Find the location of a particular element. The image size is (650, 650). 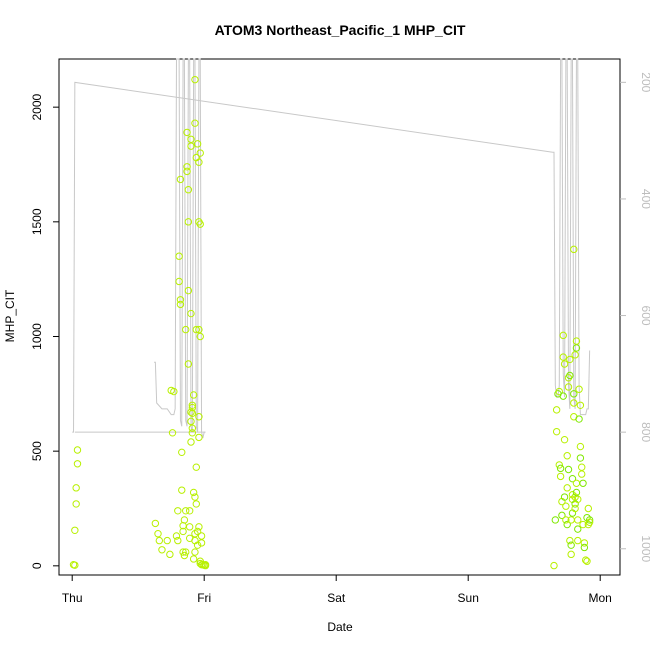

x-axis: Thu Fri Sat Sun Mon is located at coordinates (337, 590).